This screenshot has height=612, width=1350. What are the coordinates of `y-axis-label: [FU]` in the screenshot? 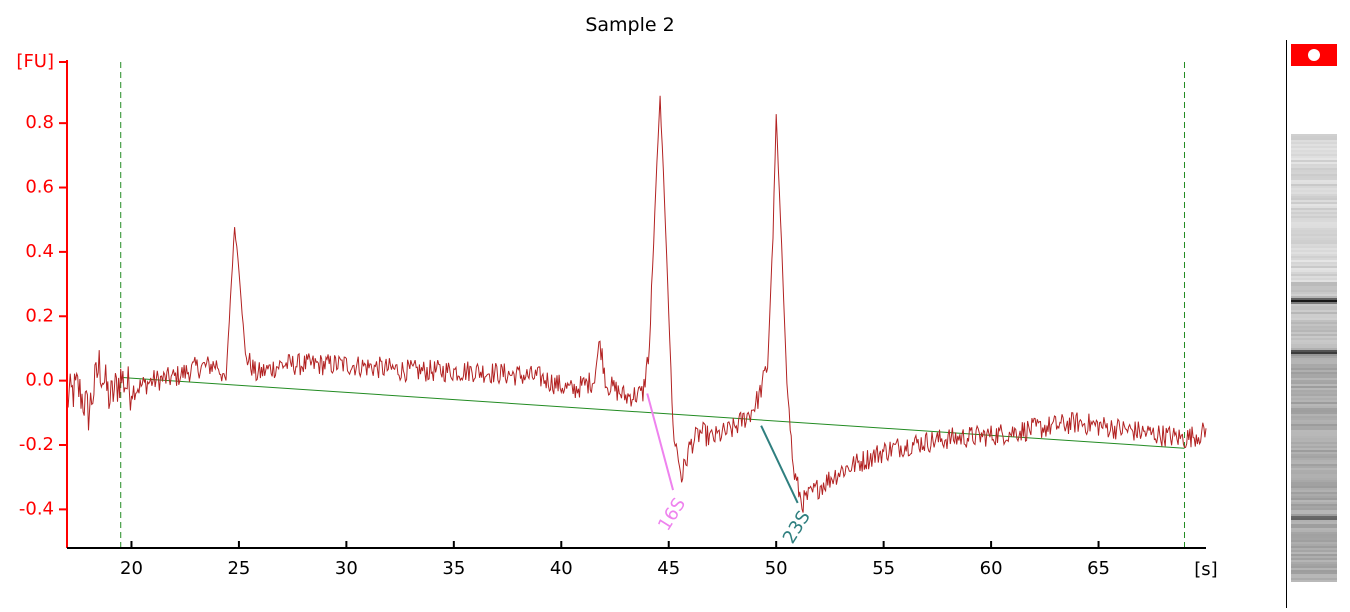 It's located at (35, 61).